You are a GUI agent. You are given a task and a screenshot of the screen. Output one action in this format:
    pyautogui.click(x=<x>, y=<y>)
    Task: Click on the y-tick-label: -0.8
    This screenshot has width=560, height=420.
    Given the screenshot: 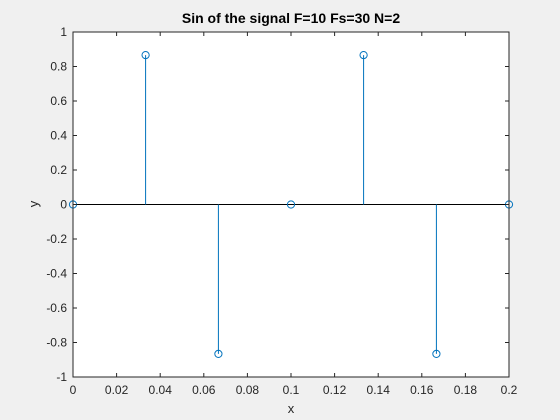 What is the action you would take?
    pyautogui.click(x=56, y=343)
    